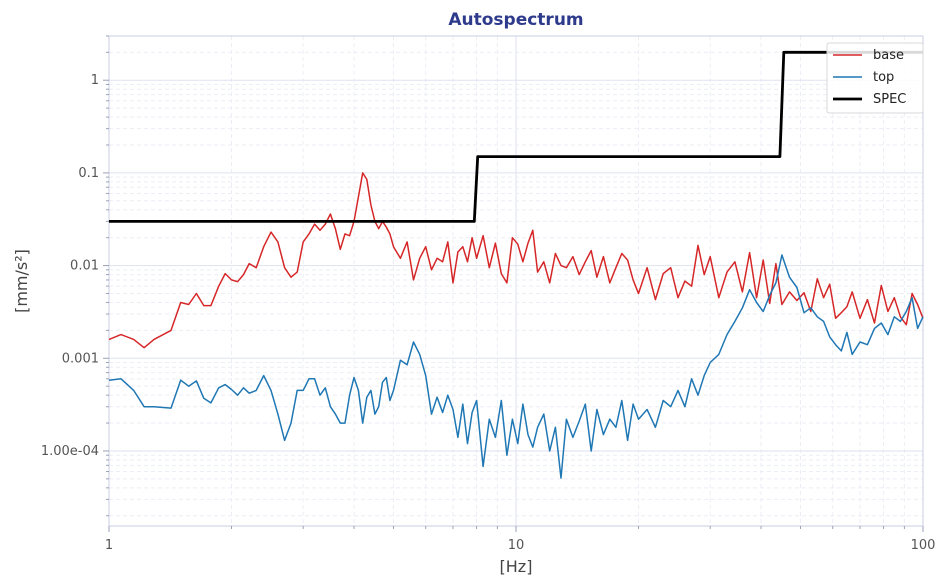  Describe the element at coordinates (888, 55) in the screenshot. I see `legend-label-base: base` at that location.